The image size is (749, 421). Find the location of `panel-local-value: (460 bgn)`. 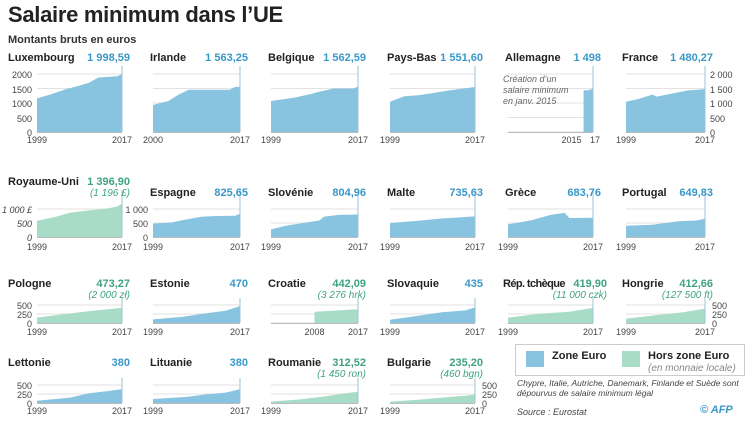

panel-local-value: (460 bgn) is located at coordinates (461, 374).